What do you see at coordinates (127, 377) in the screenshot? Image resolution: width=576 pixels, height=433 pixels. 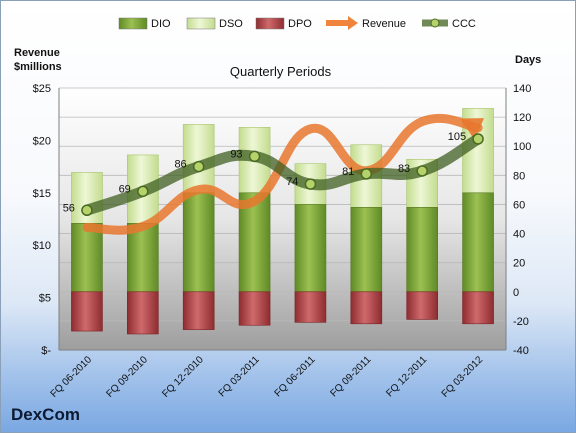 I see `x-tick-label: FQ 09-2010` at bounding box center [127, 377].